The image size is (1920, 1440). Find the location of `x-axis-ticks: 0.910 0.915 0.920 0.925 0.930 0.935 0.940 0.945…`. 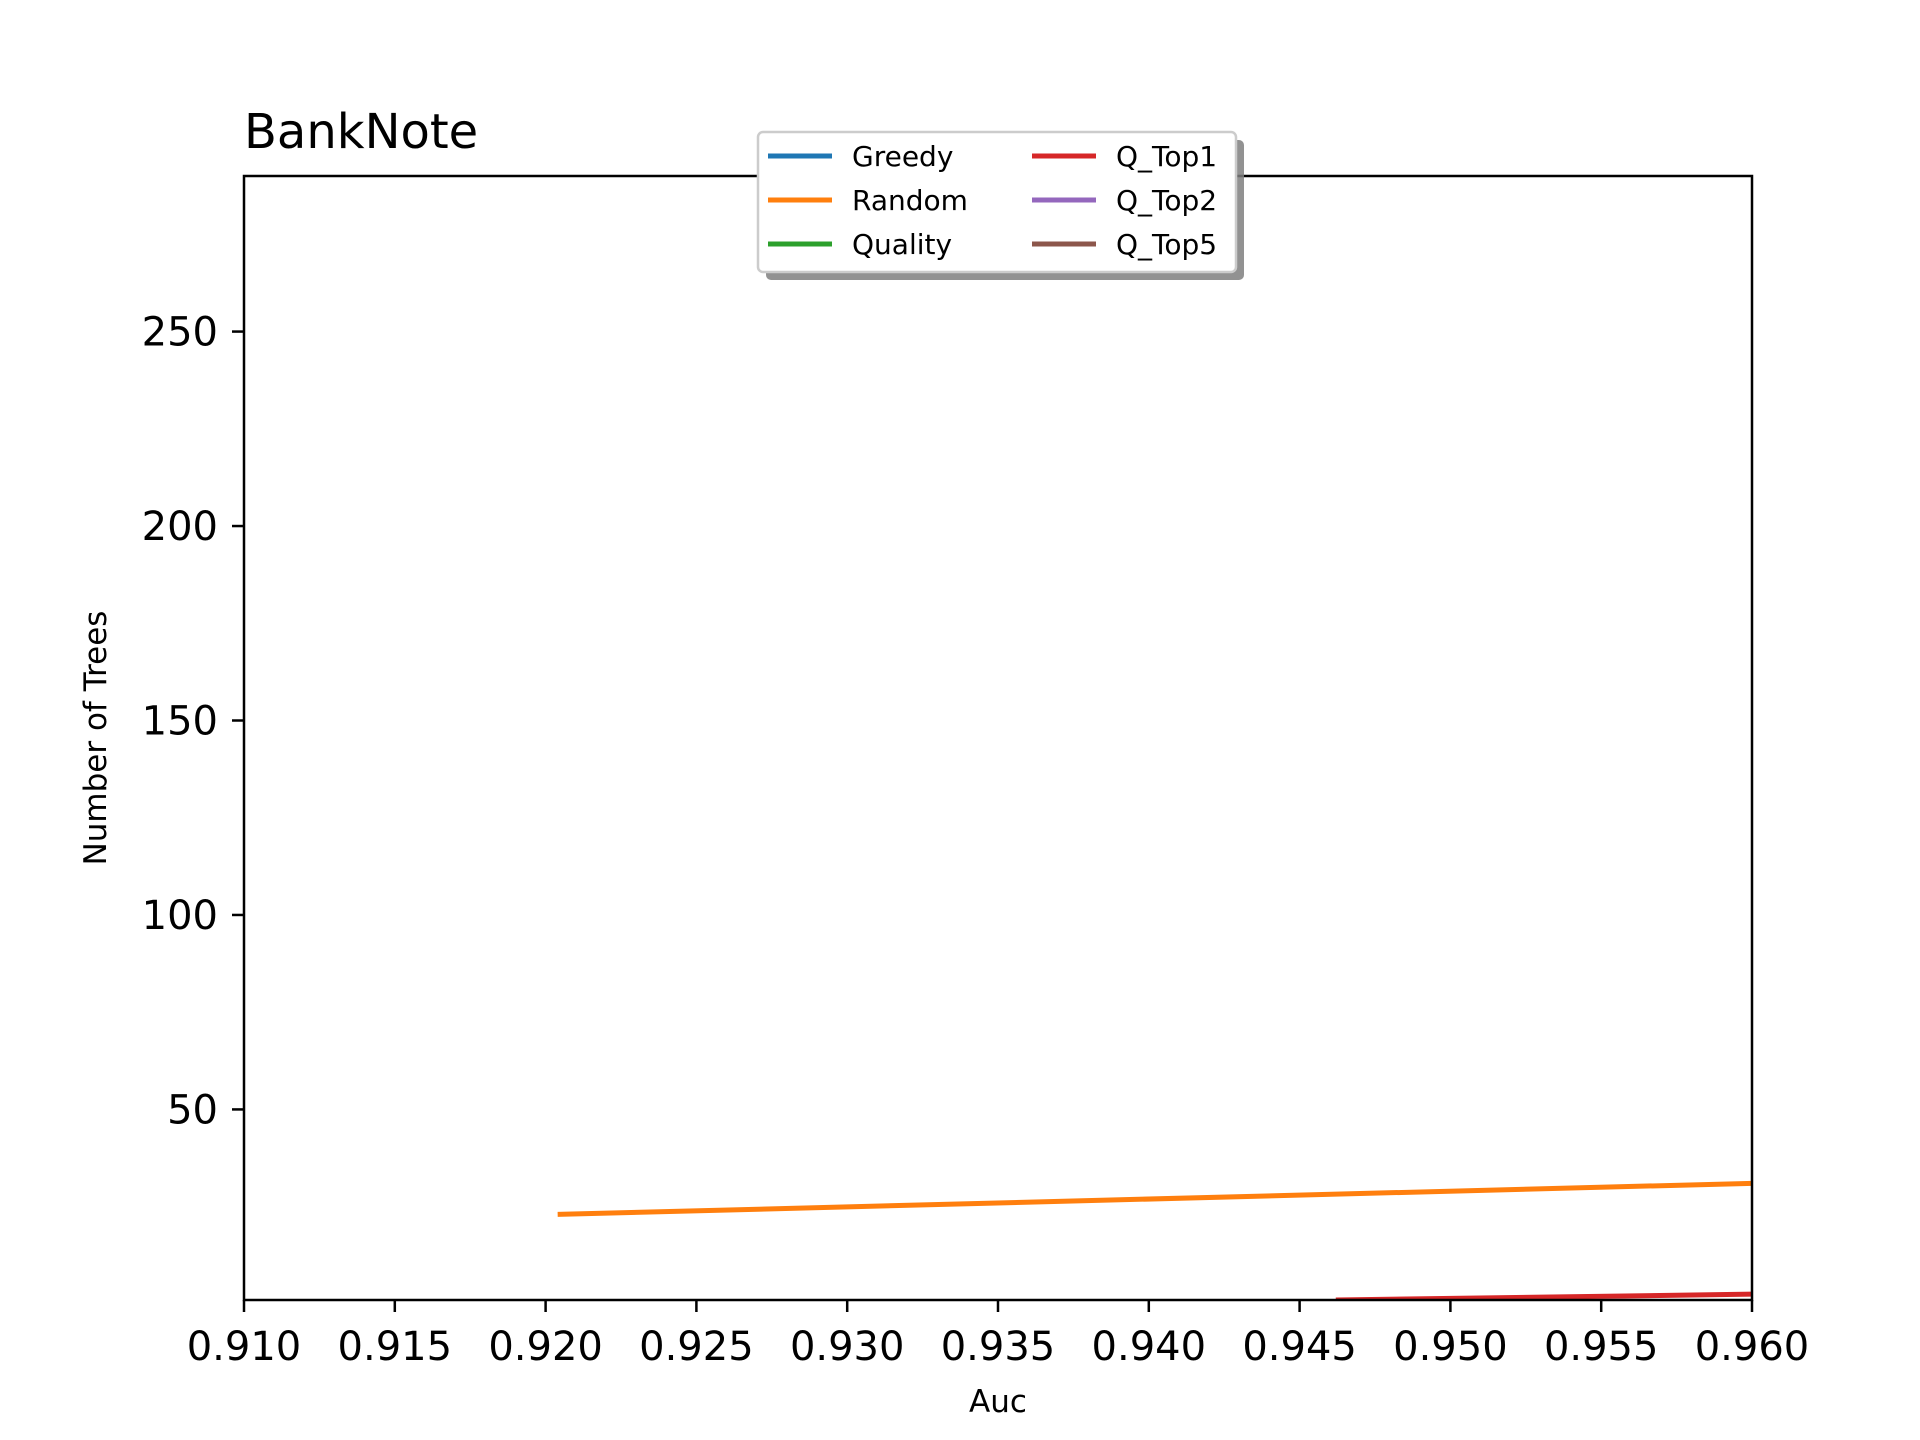

x-axis-ticks: 0.910 0.915 0.920 0.925 0.930 0.935 0.940 0.945… is located at coordinates (998, 1335).